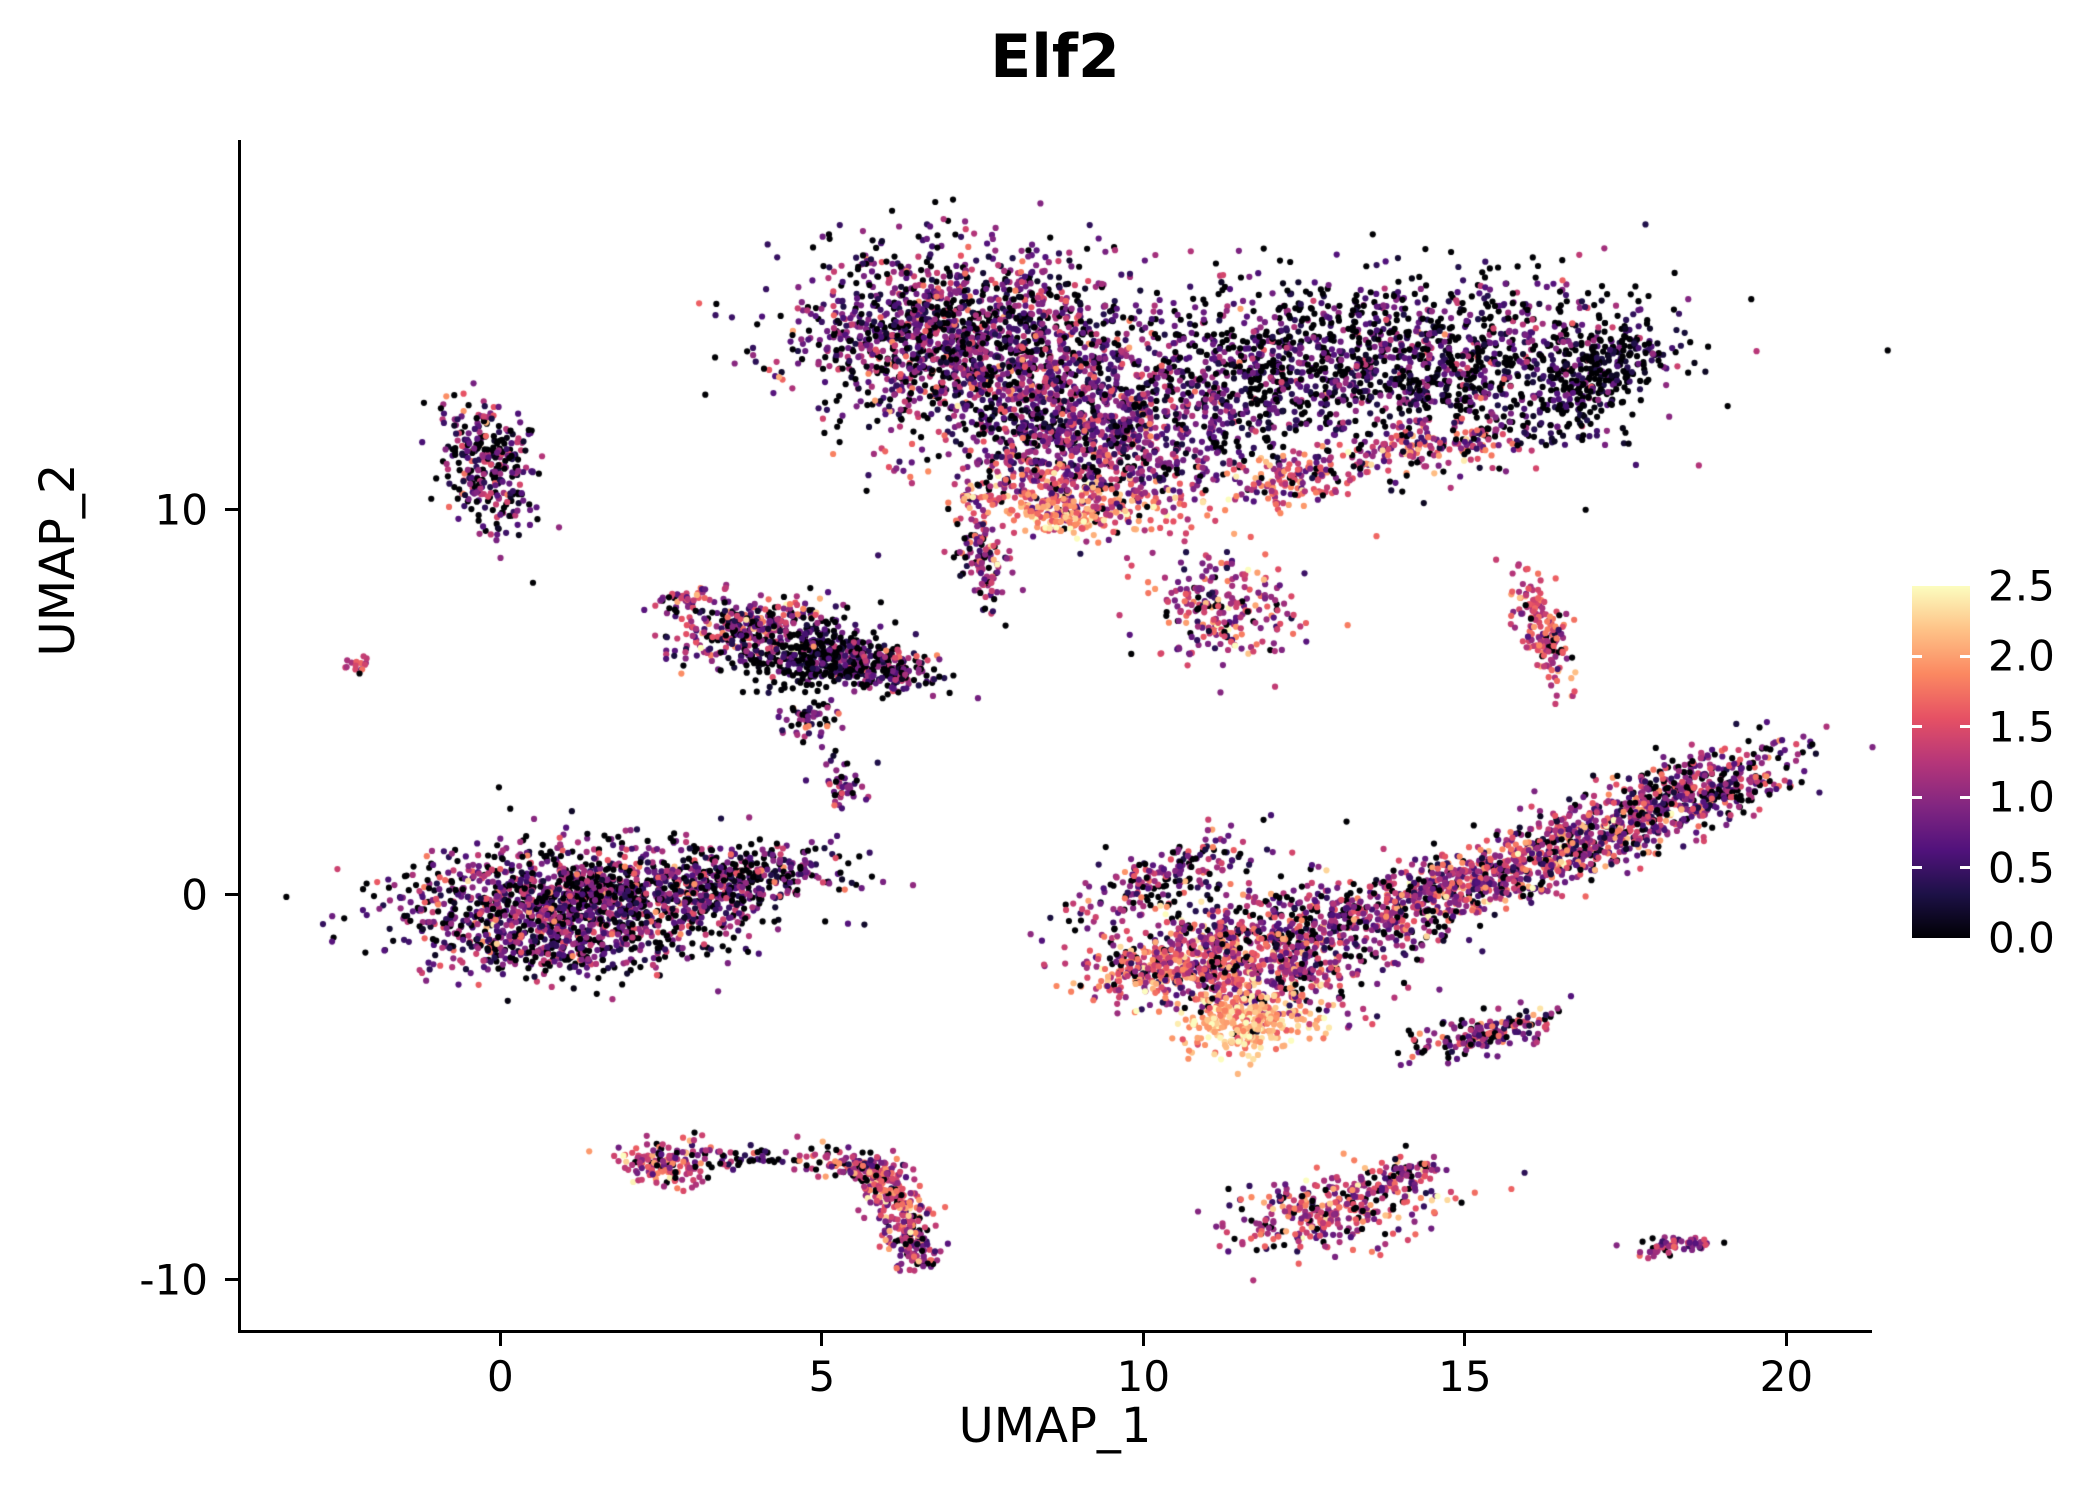  I want to click on x-axis-label: UMAP_1, so click(1055, 1426).